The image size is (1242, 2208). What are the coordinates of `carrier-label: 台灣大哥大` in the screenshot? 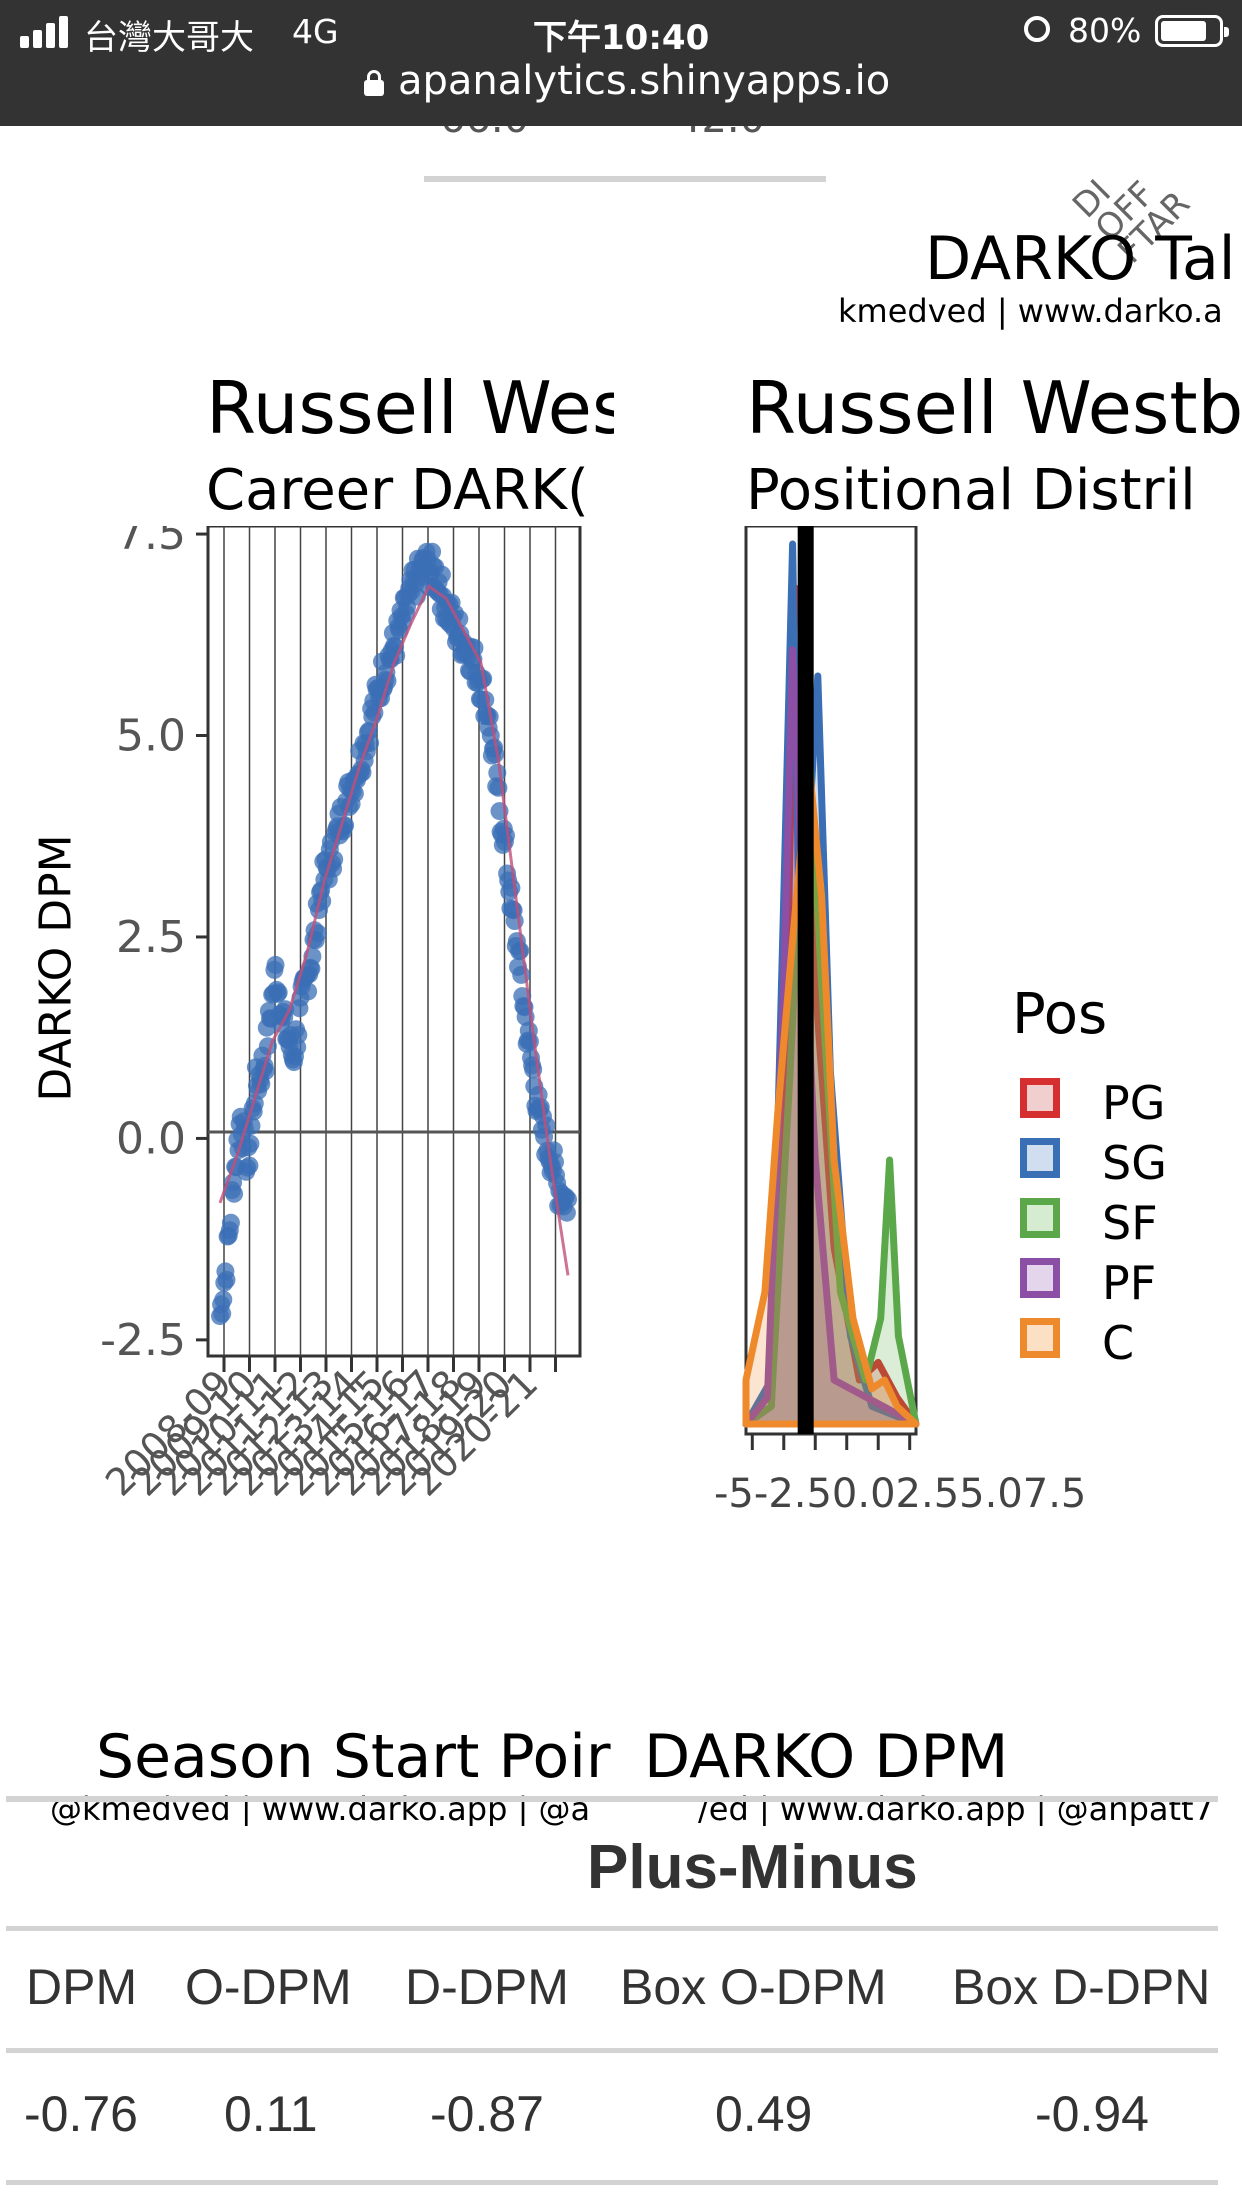 It's located at (169, 38).